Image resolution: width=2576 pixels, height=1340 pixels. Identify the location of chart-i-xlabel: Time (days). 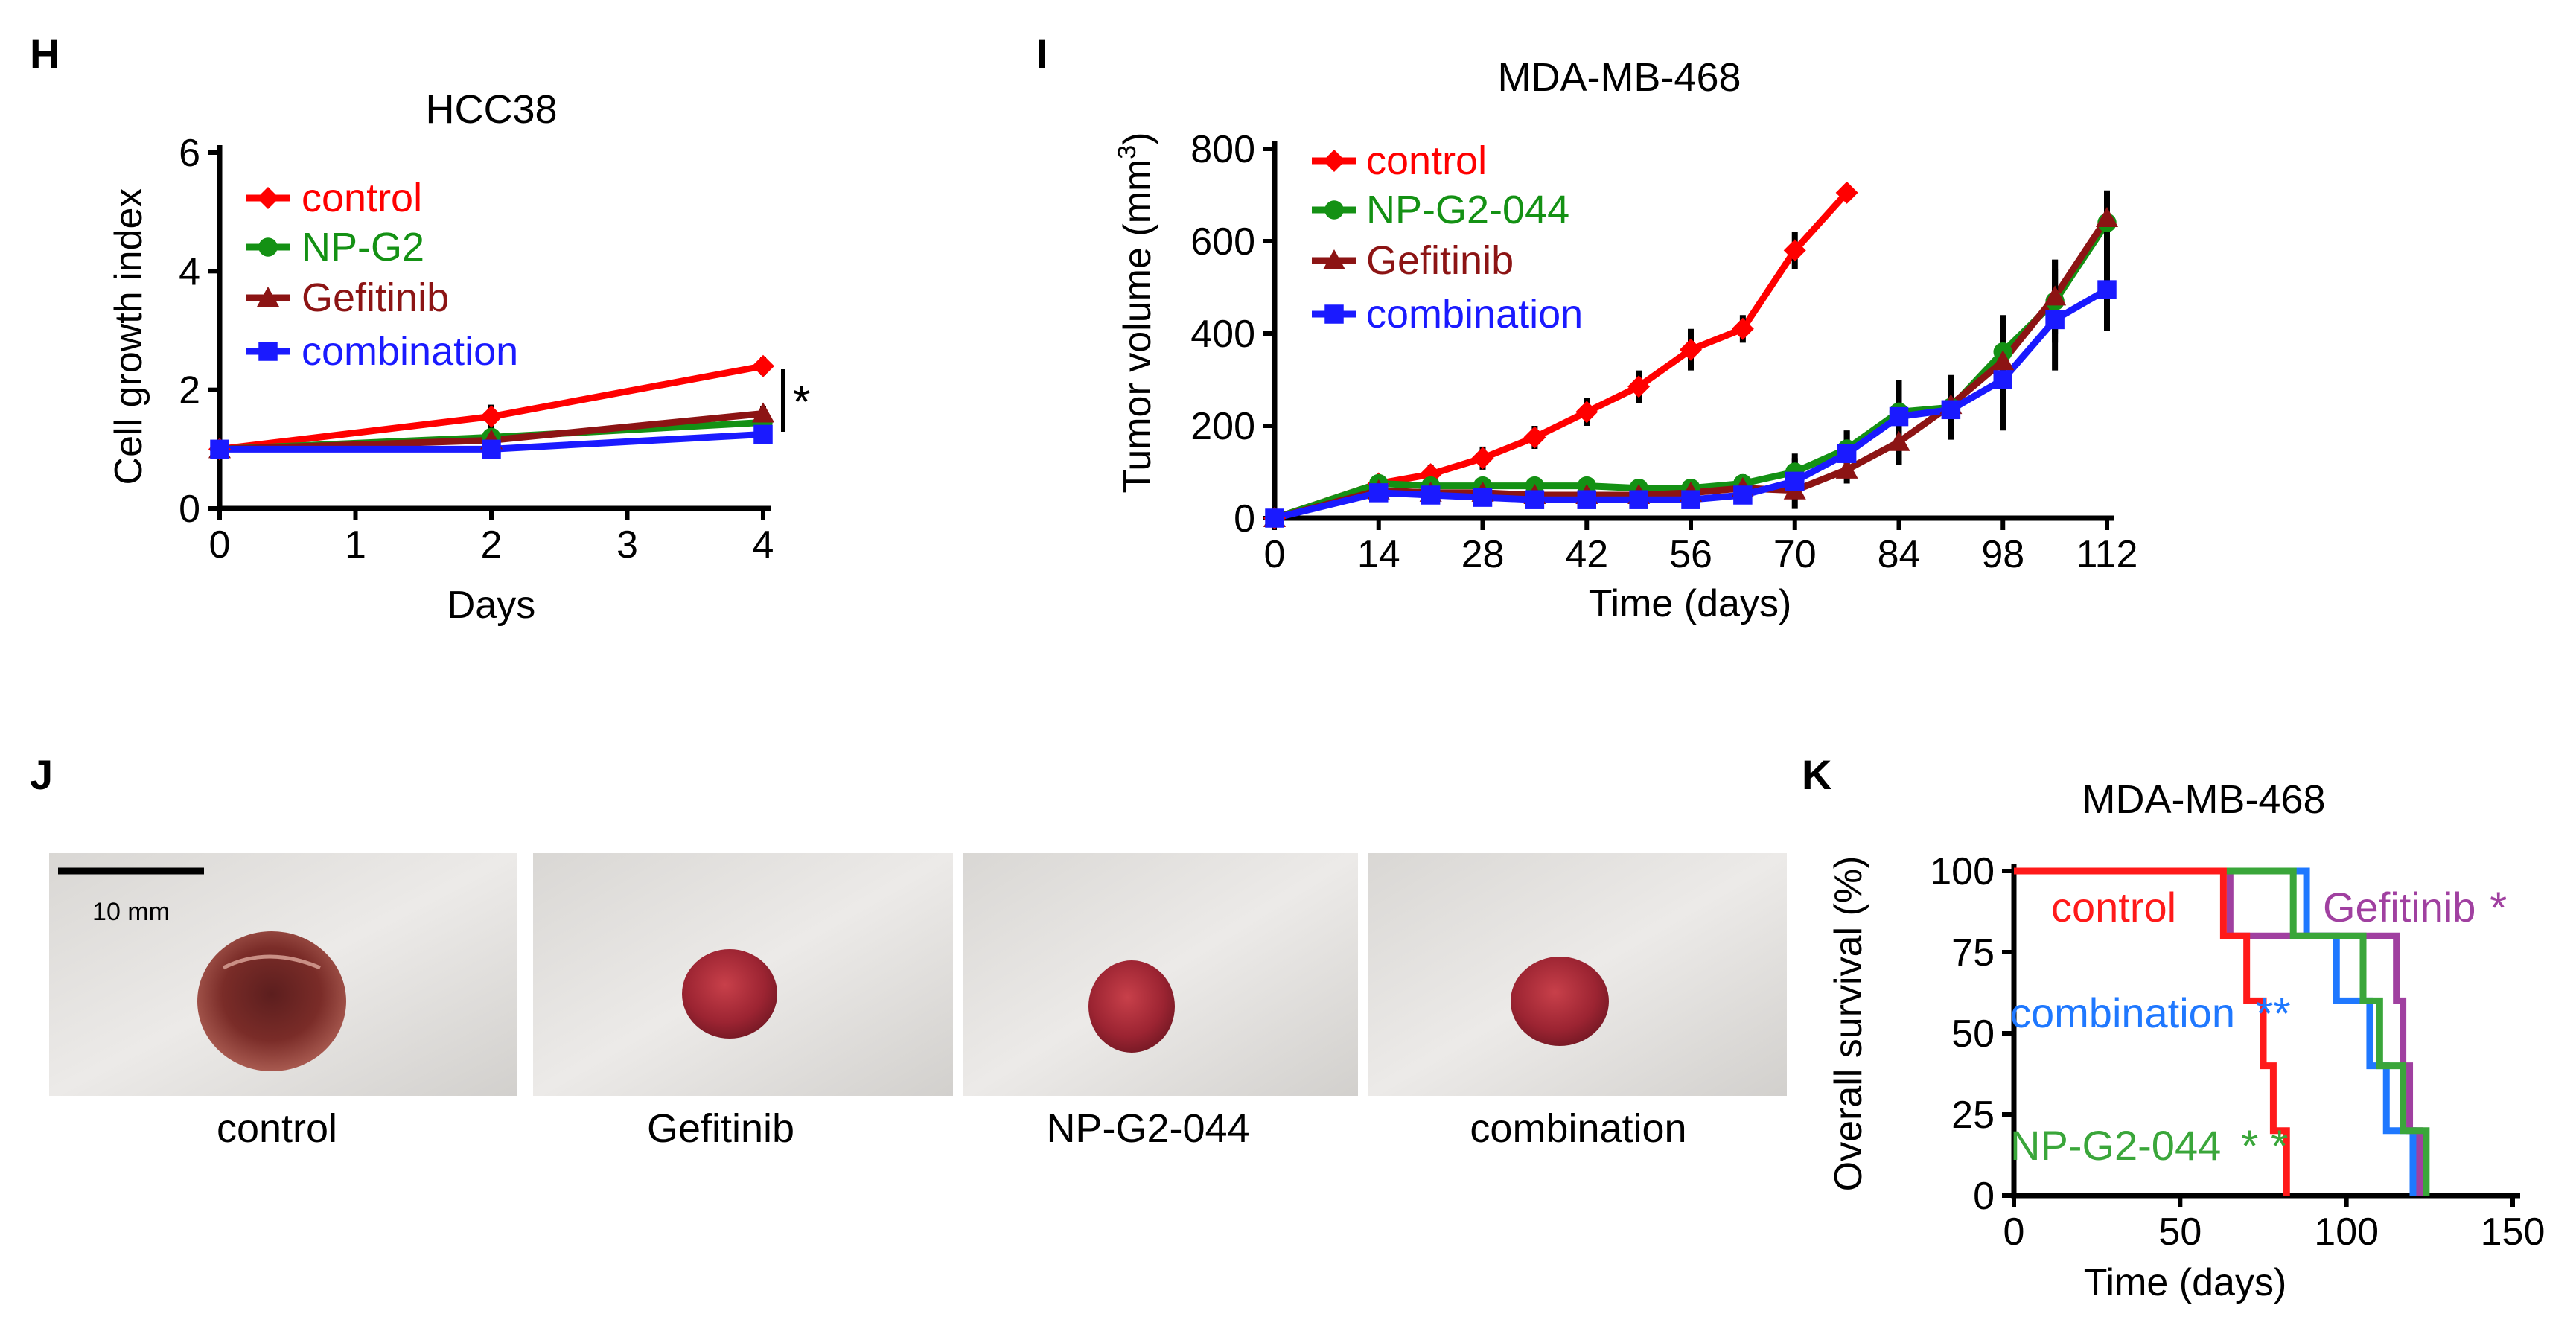
(1690, 604).